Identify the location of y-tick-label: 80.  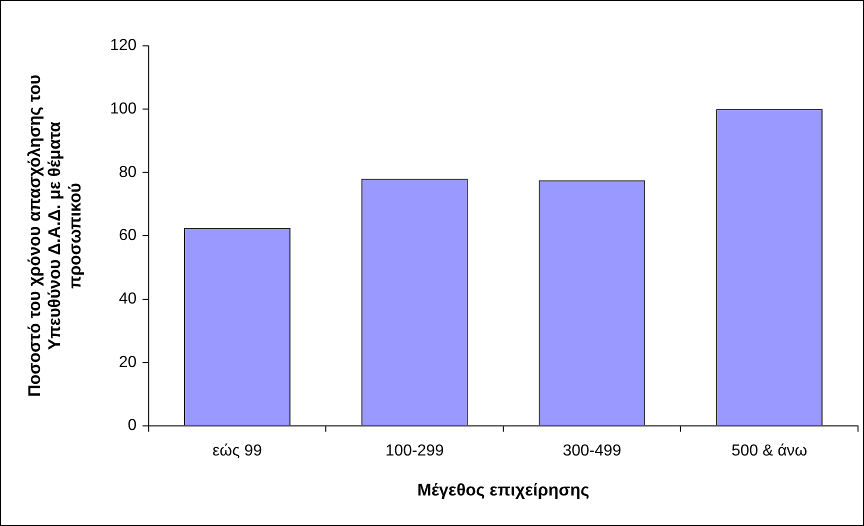
(127, 172).